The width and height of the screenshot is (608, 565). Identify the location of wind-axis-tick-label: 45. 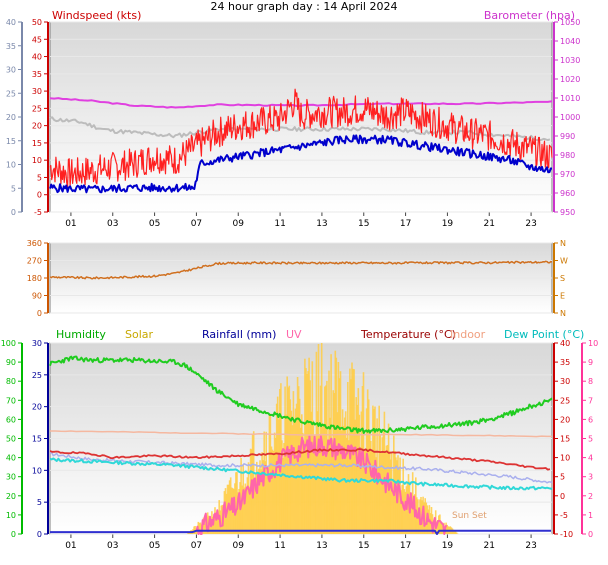
(37, 39).